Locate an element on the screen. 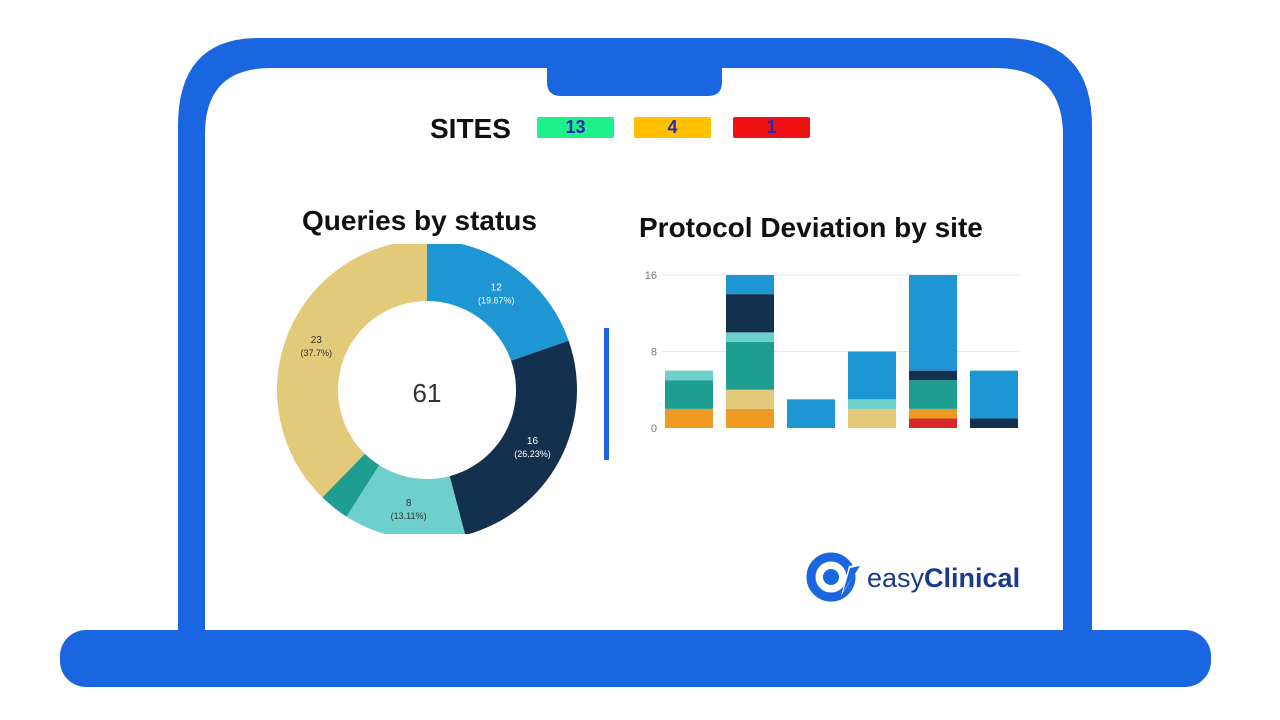 Image resolution: width=1280 pixels, height=720 pixels. sites-badge-amber: 4 is located at coordinates (672, 127).